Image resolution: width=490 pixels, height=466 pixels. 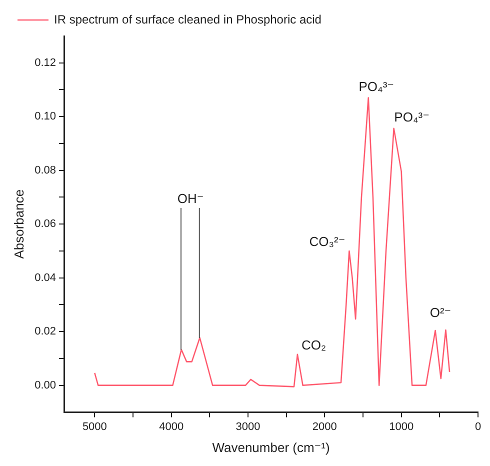 I want to click on x-tick-label: 2000, so click(x=324, y=426).